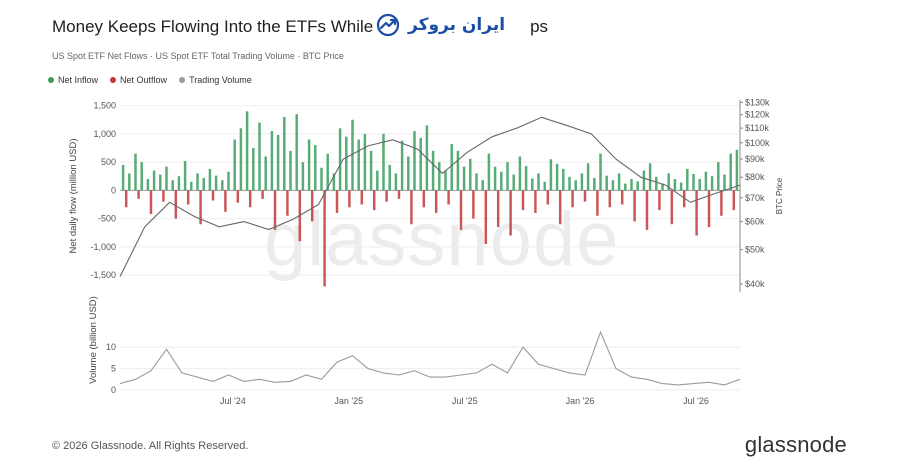  Describe the element at coordinates (757, 115) in the screenshot. I see `price-tick-label: $120k` at that location.